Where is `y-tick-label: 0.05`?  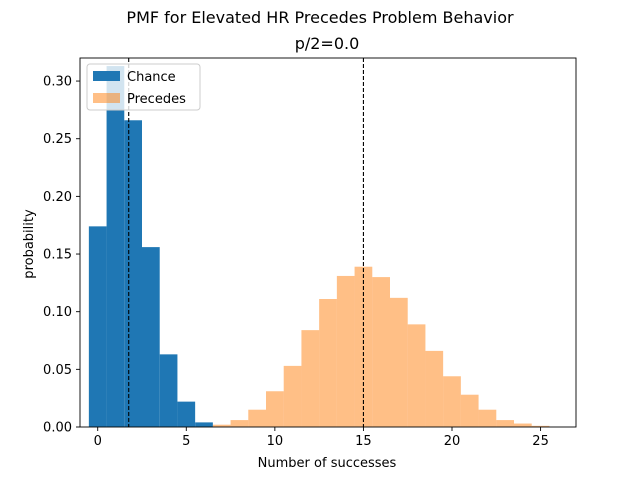
y-tick-label: 0.05 is located at coordinates (57, 370).